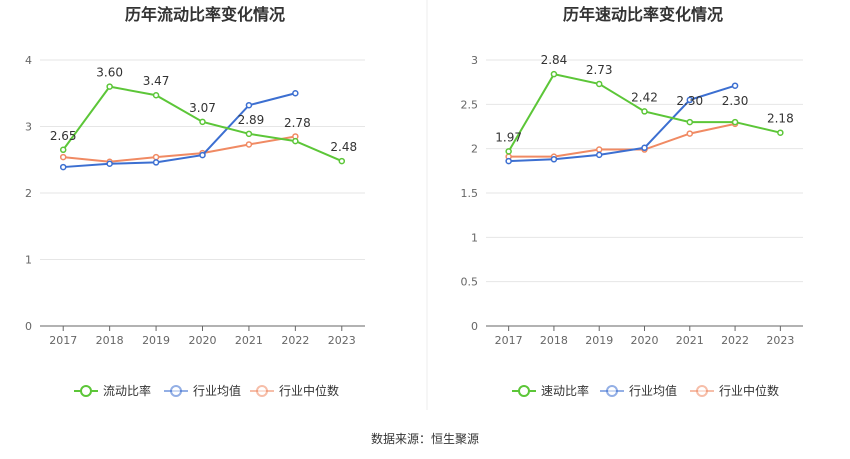  Describe the element at coordinates (202, 108) in the screenshot. I see `data-label: 3.07` at that location.